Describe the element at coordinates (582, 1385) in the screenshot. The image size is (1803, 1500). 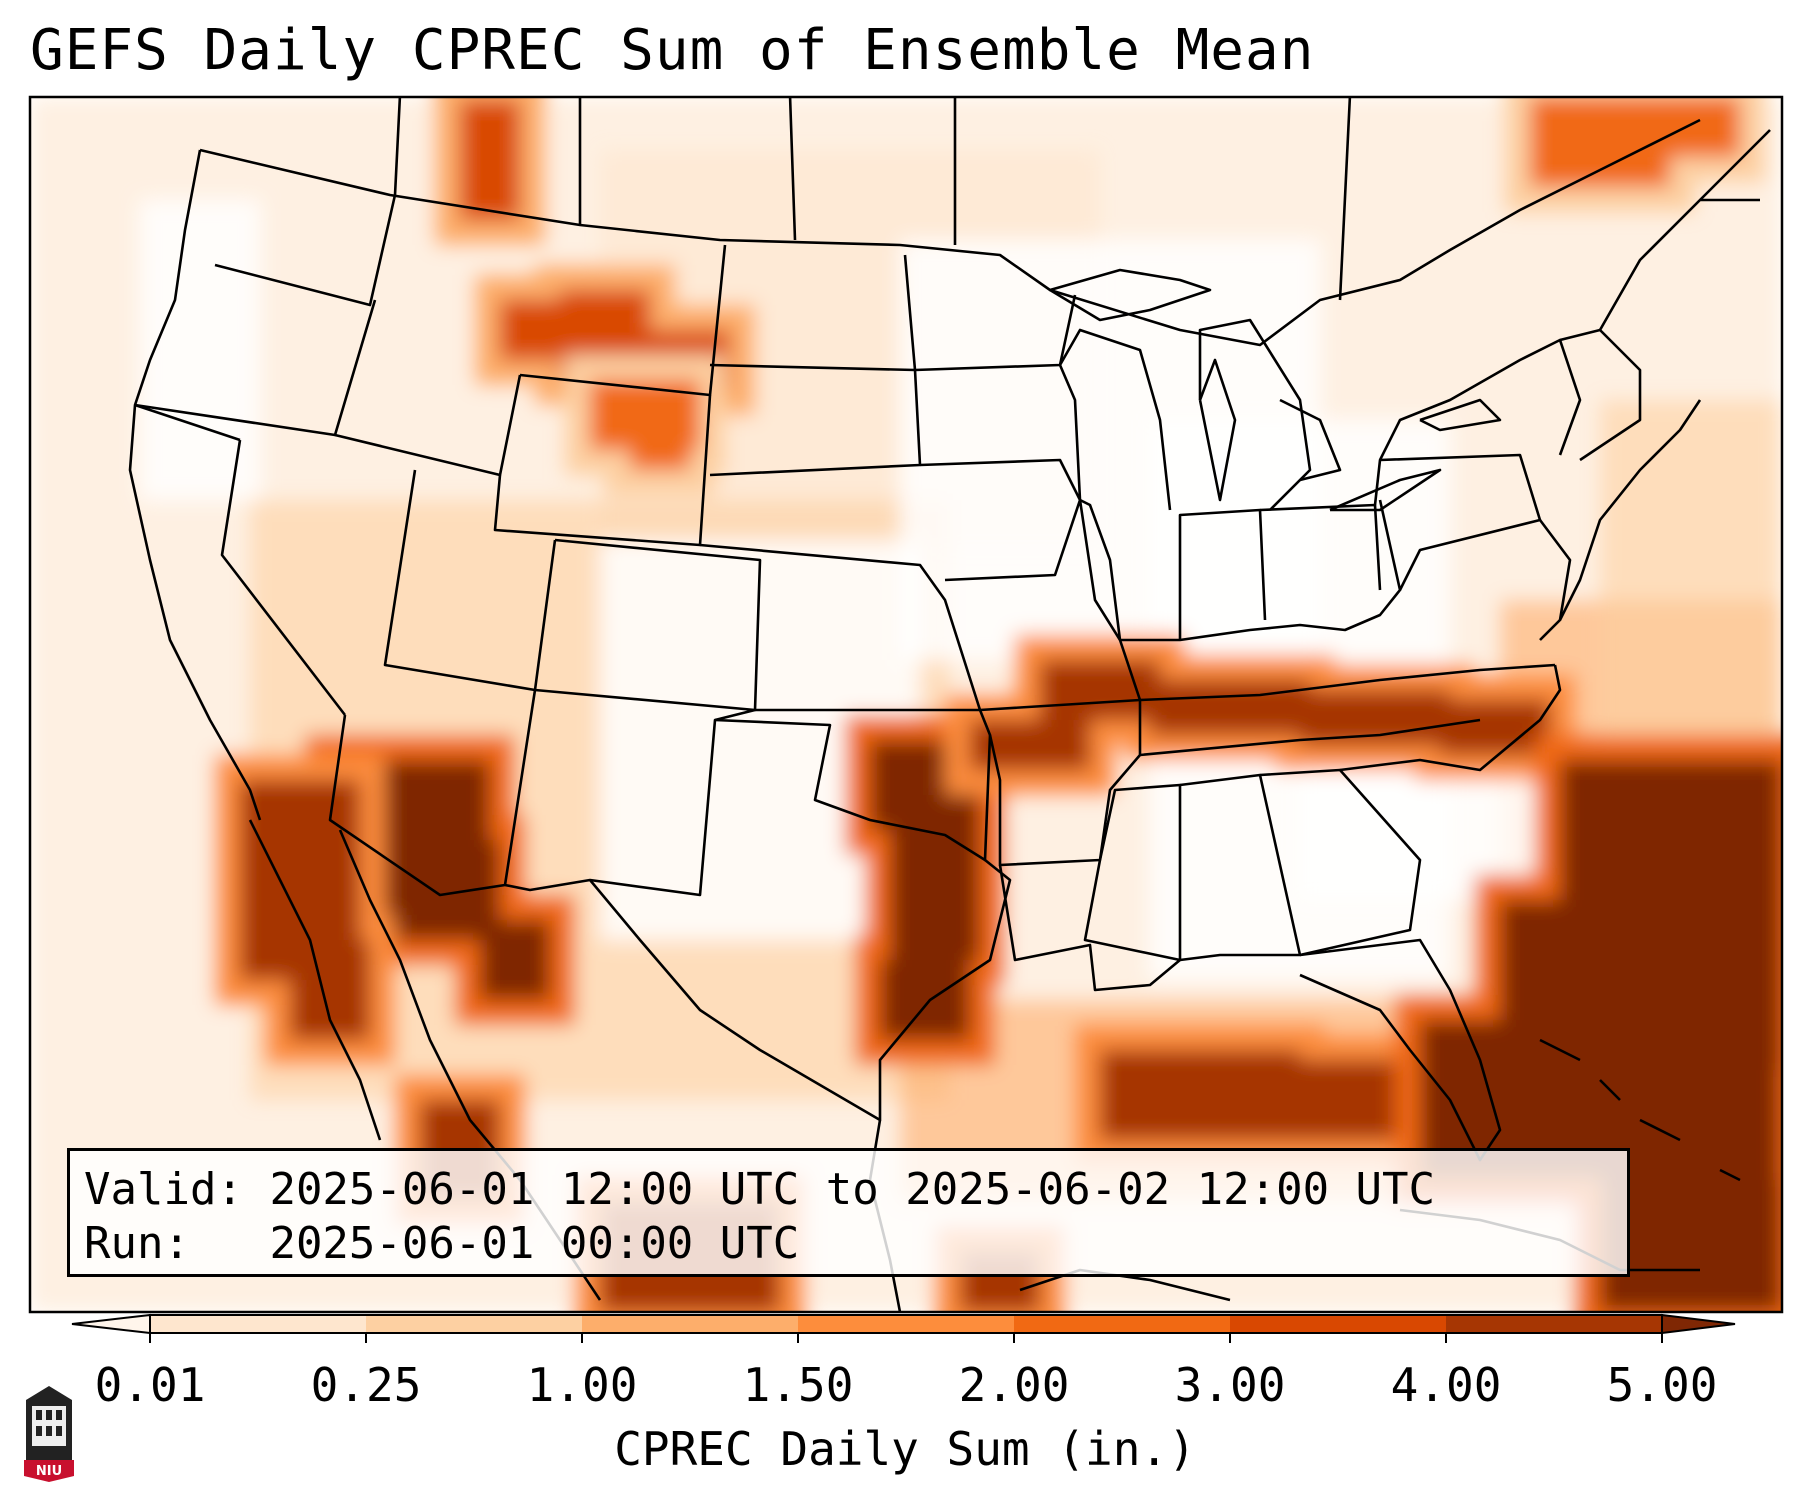
I see `colorbar-tick-label: 1.00` at that location.